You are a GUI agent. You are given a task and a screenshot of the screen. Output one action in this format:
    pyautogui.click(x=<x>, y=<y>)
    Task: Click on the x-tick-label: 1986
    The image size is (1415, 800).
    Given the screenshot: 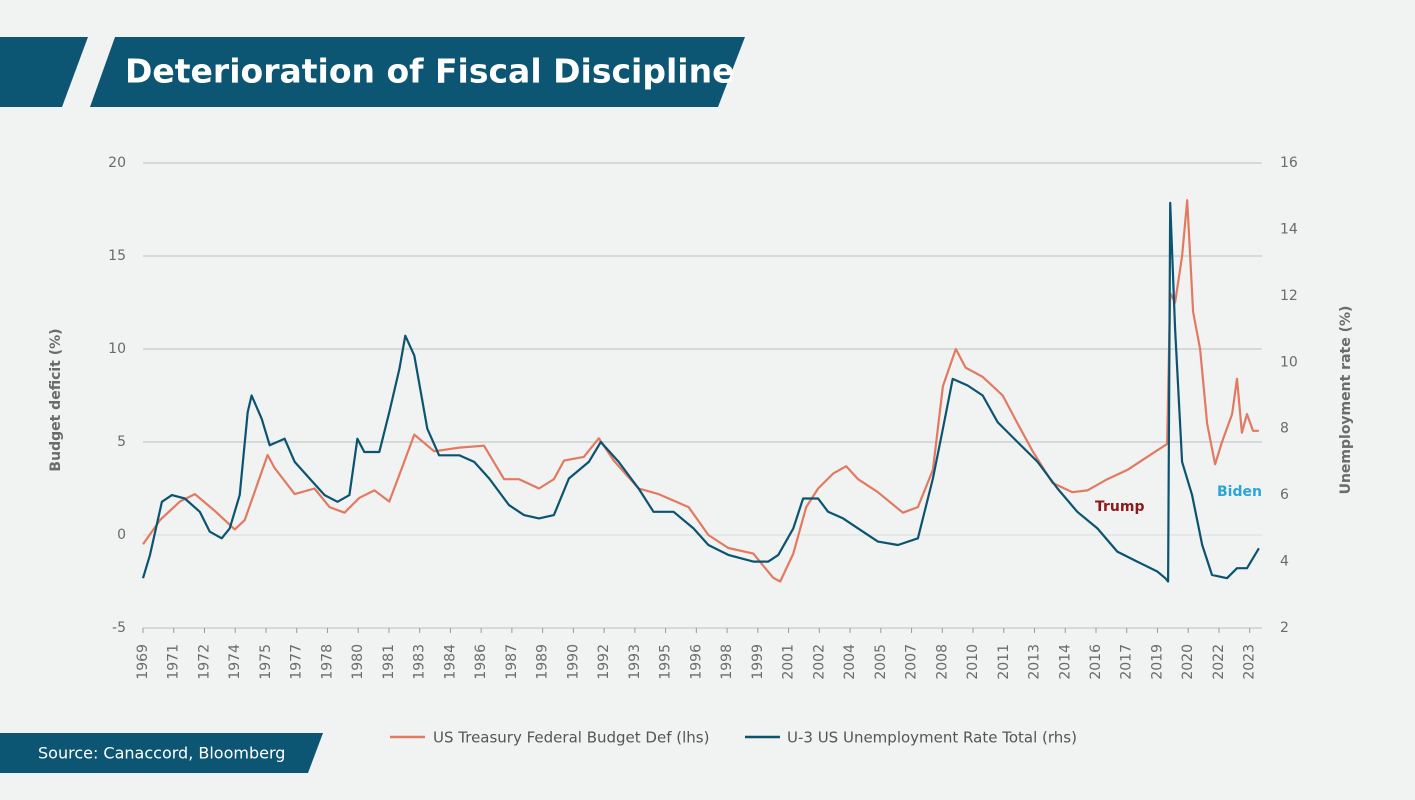 What is the action you would take?
    pyautogui.click(x=481, y=662)
    